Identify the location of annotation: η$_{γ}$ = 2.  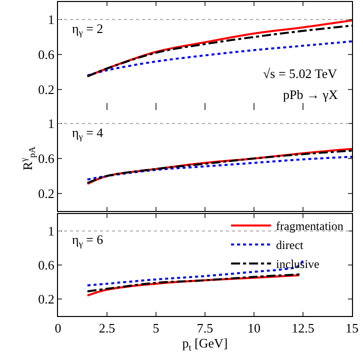
(88, 29).